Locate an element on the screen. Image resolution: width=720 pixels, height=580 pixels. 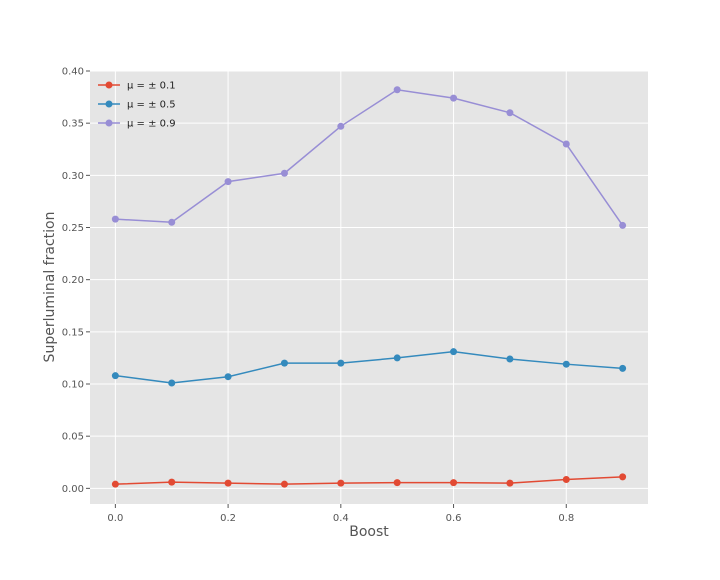
legend-item: μ = ± 0.9 is located at coordinates (137, 124).